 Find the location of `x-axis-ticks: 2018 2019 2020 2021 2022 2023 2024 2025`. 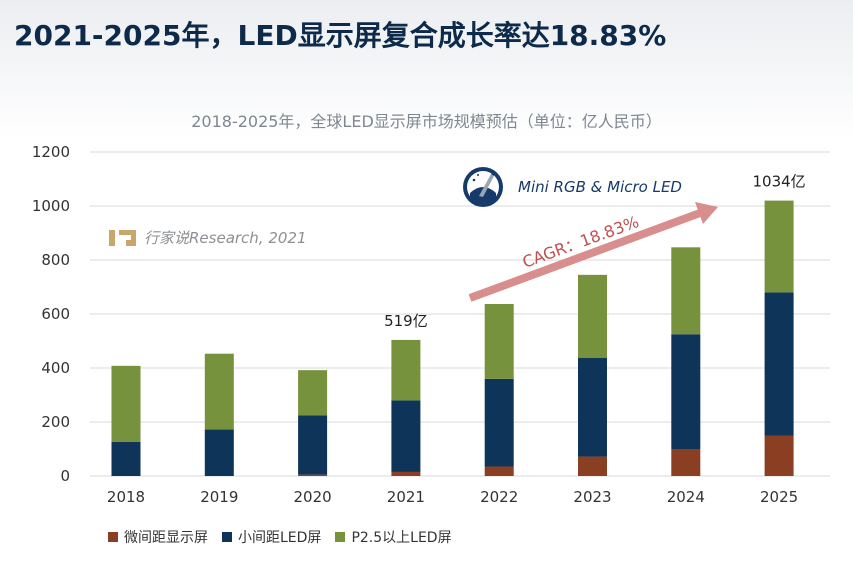

x-axis-ticks: 2018 2019 2020 2021 2022 2023 2024 2025 is located at coordinates (452, 497).